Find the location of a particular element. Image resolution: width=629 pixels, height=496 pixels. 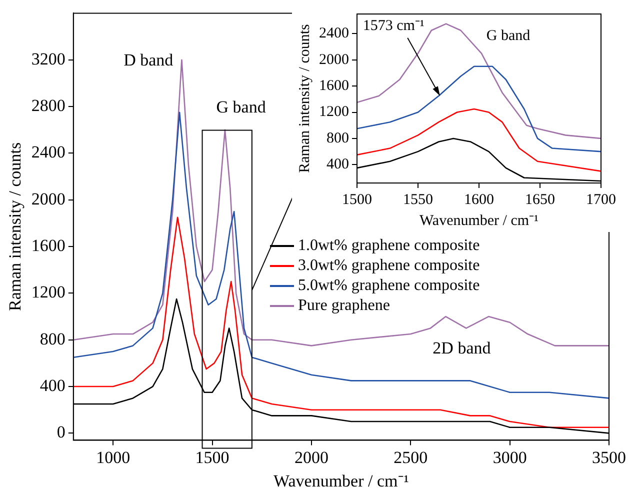

legend-label: 1.0wt% graphene composite is located at coordinates (389, 246).